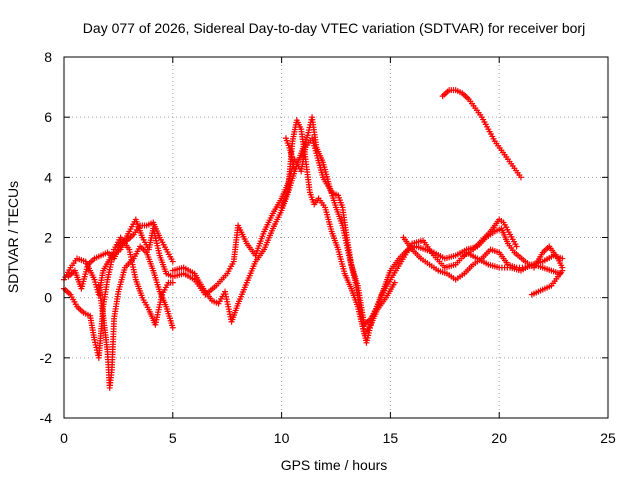 The image size is (640, 480). Describe the element at coordinates (48, 57) in the screenshot. I see `y-tick-label: 8` at that location.